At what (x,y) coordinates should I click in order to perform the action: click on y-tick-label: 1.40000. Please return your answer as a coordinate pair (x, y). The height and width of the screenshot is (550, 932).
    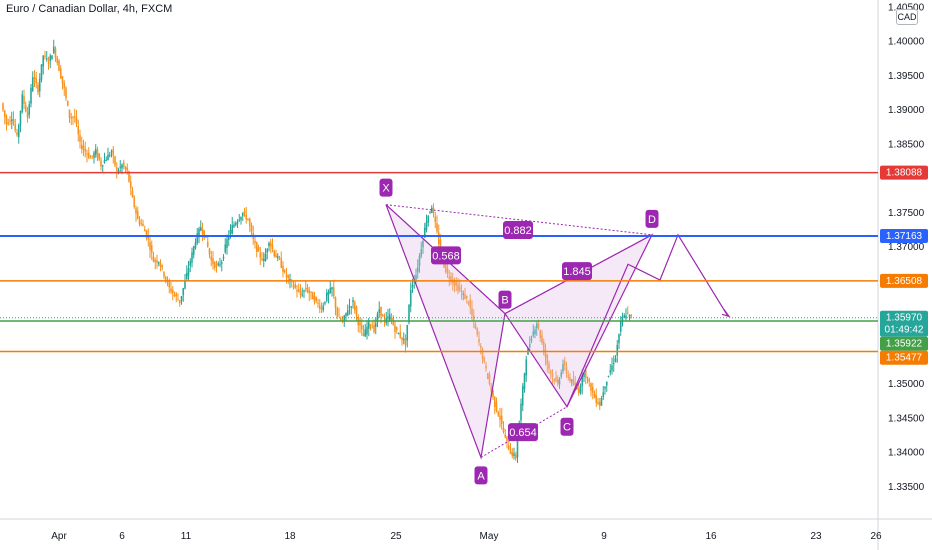
    Looking at the image, I should click on (906, 42).